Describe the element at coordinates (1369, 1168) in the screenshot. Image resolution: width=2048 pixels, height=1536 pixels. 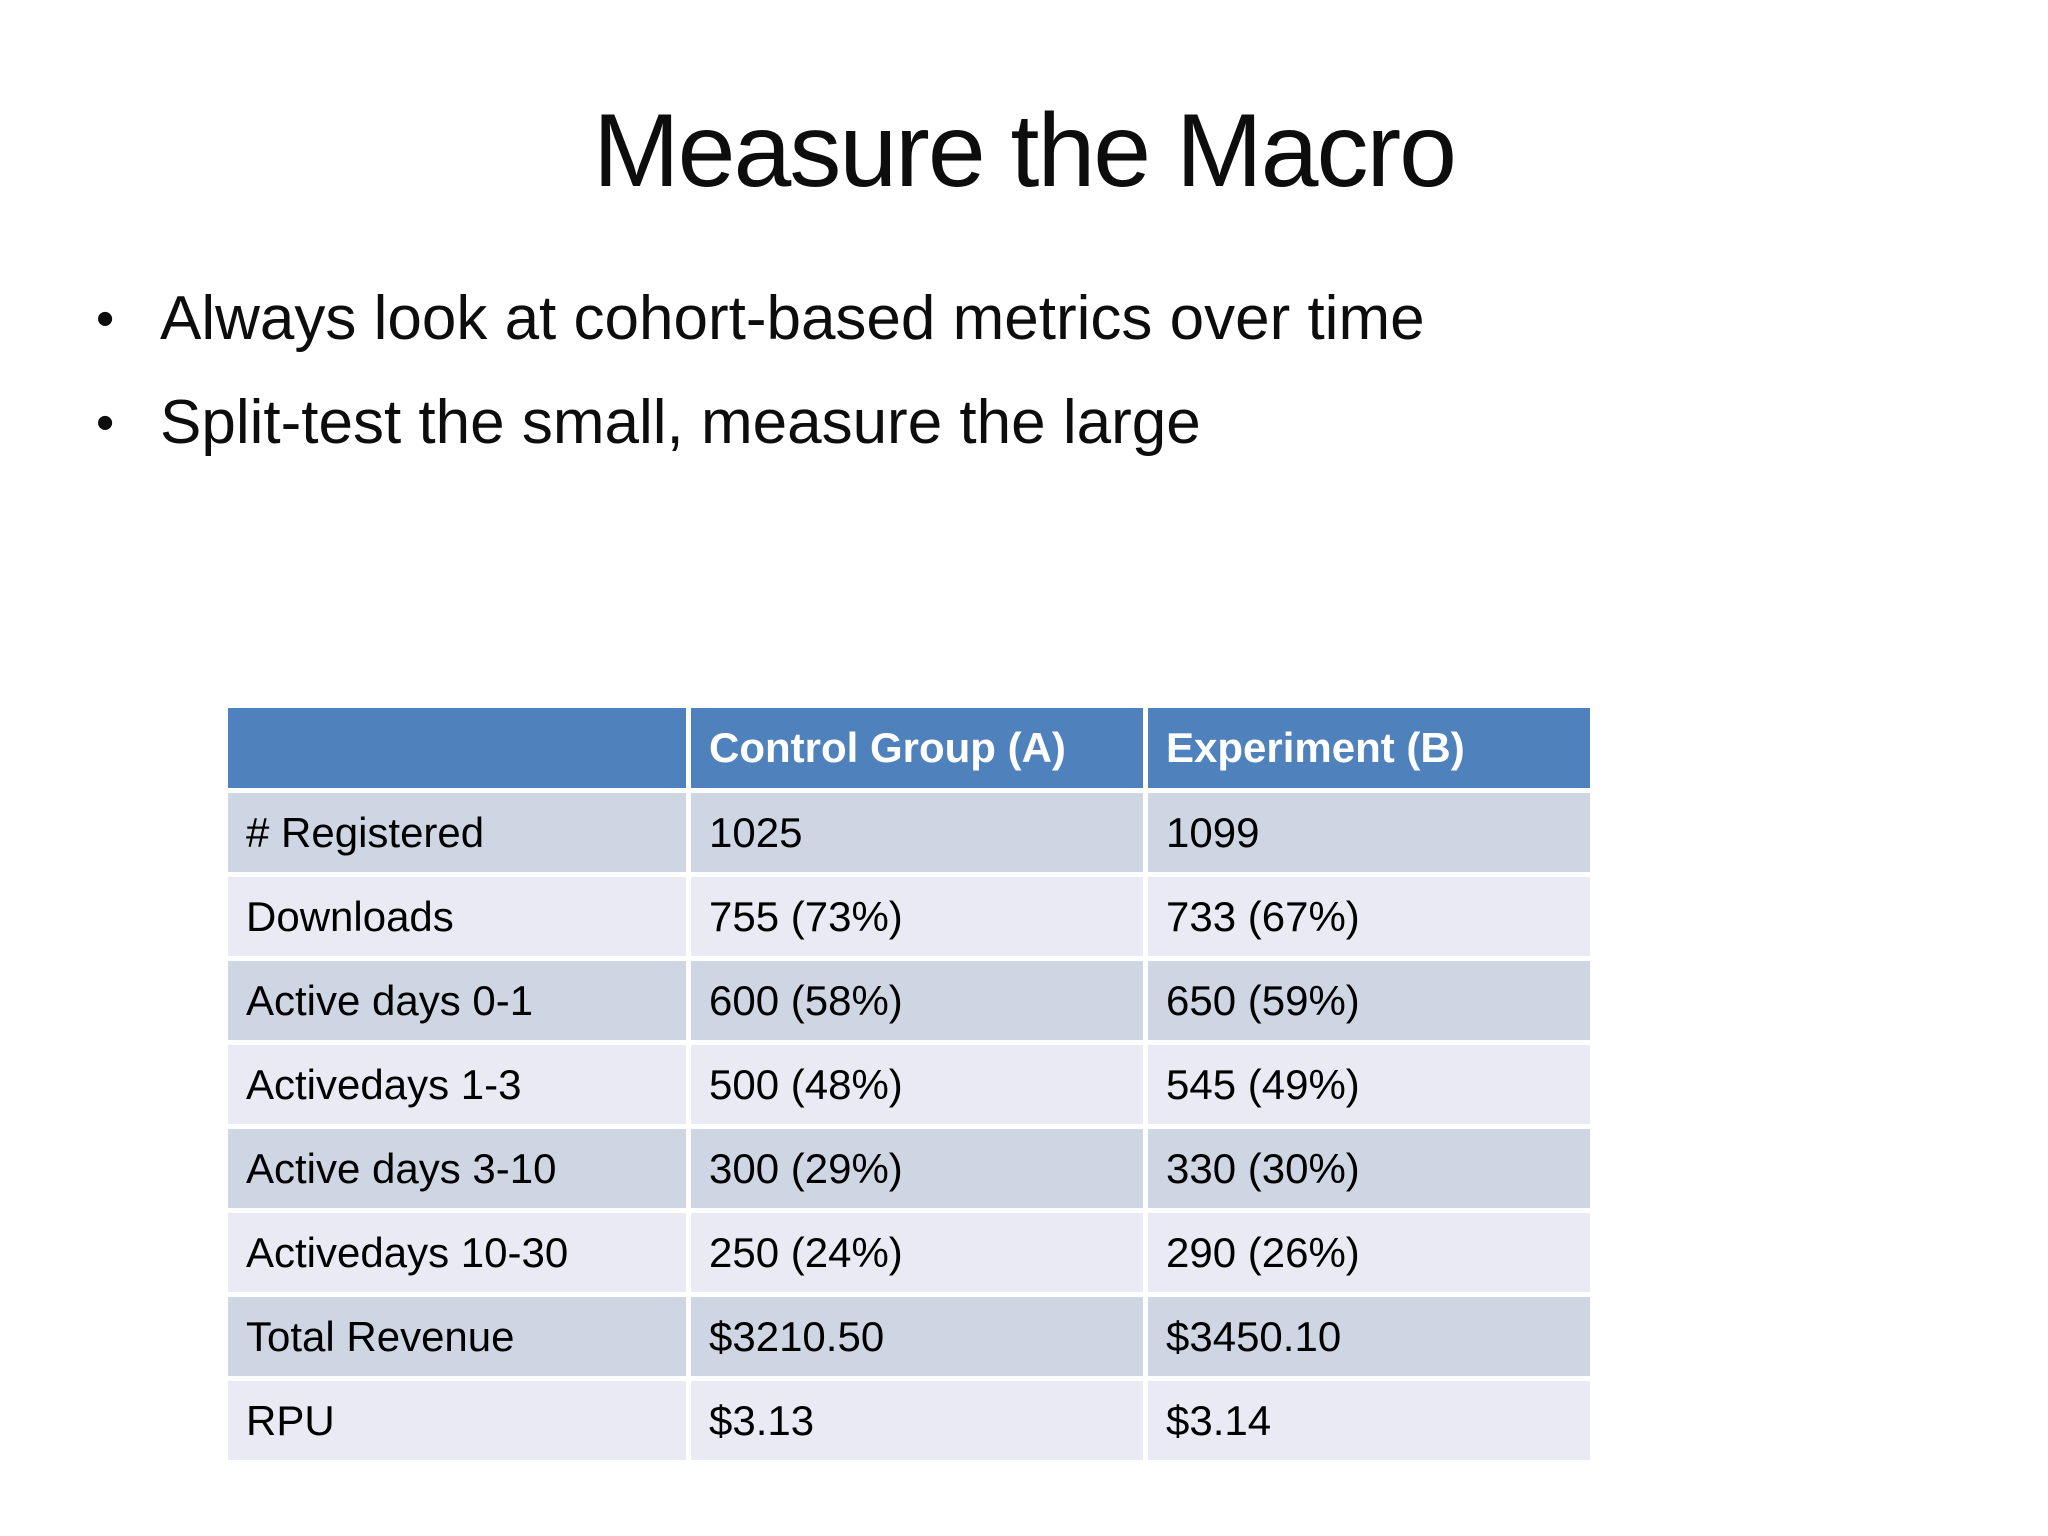
I see `table-cell-experiment: 330 (30%)` at that location.